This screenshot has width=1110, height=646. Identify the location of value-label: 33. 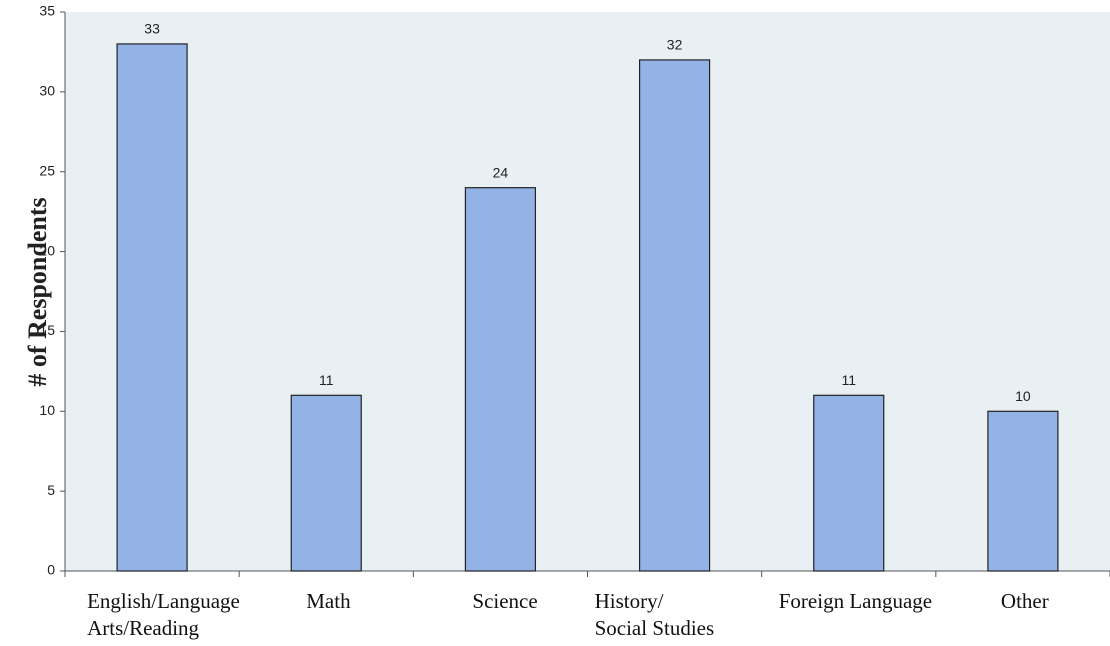
(152, 29).